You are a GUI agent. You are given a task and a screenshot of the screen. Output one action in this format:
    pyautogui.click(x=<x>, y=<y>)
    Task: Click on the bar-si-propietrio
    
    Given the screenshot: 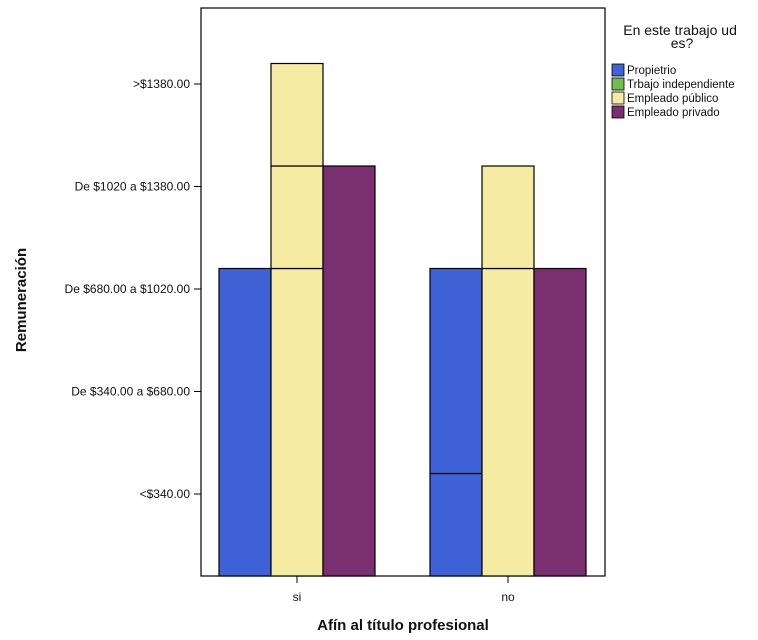 What is the action you would take?
    pyautogui.click(x=245, y=422)
    